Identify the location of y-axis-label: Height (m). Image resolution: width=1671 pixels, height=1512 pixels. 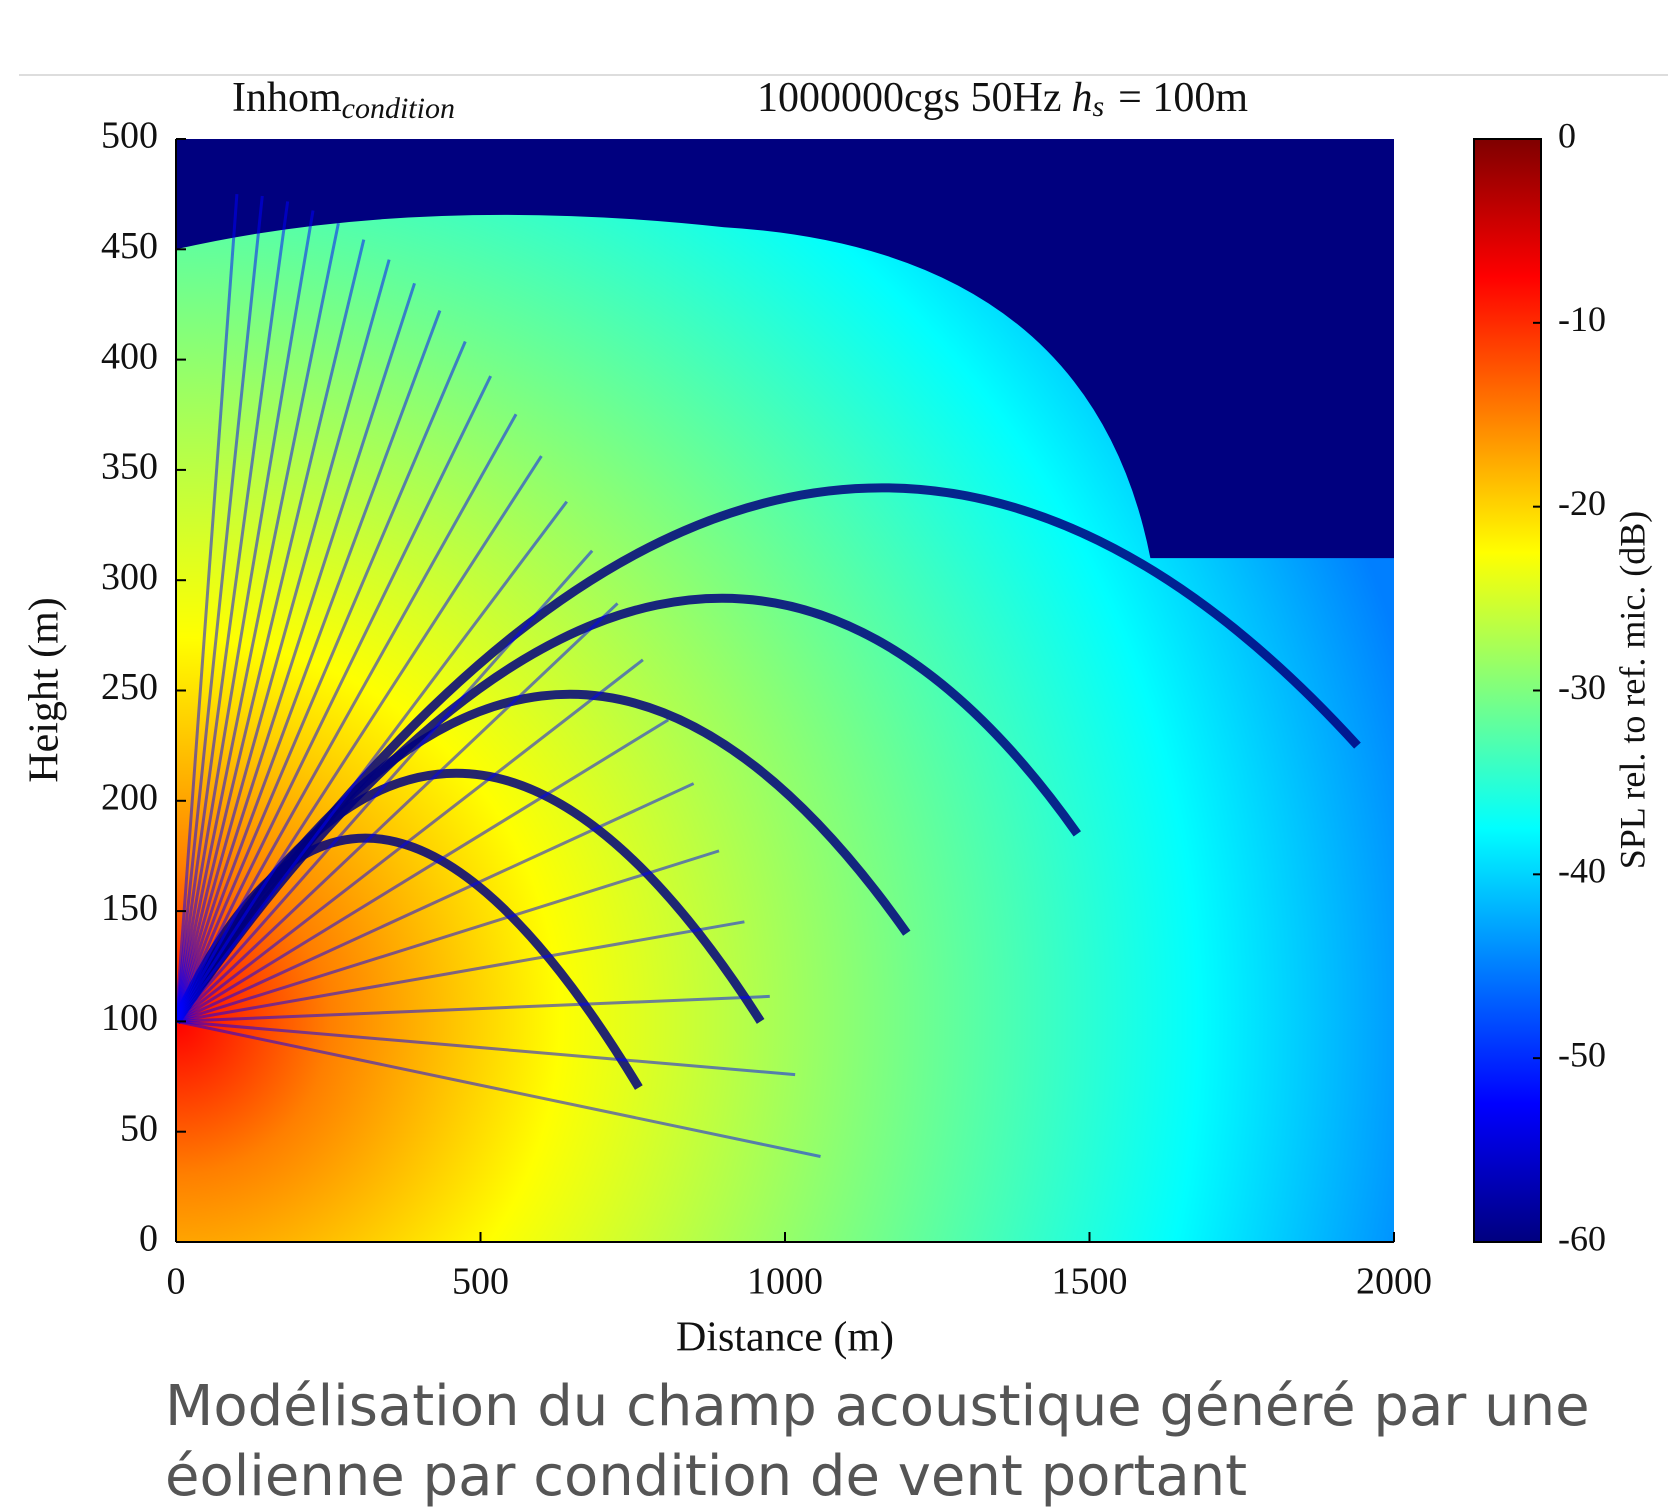
(45, 689).